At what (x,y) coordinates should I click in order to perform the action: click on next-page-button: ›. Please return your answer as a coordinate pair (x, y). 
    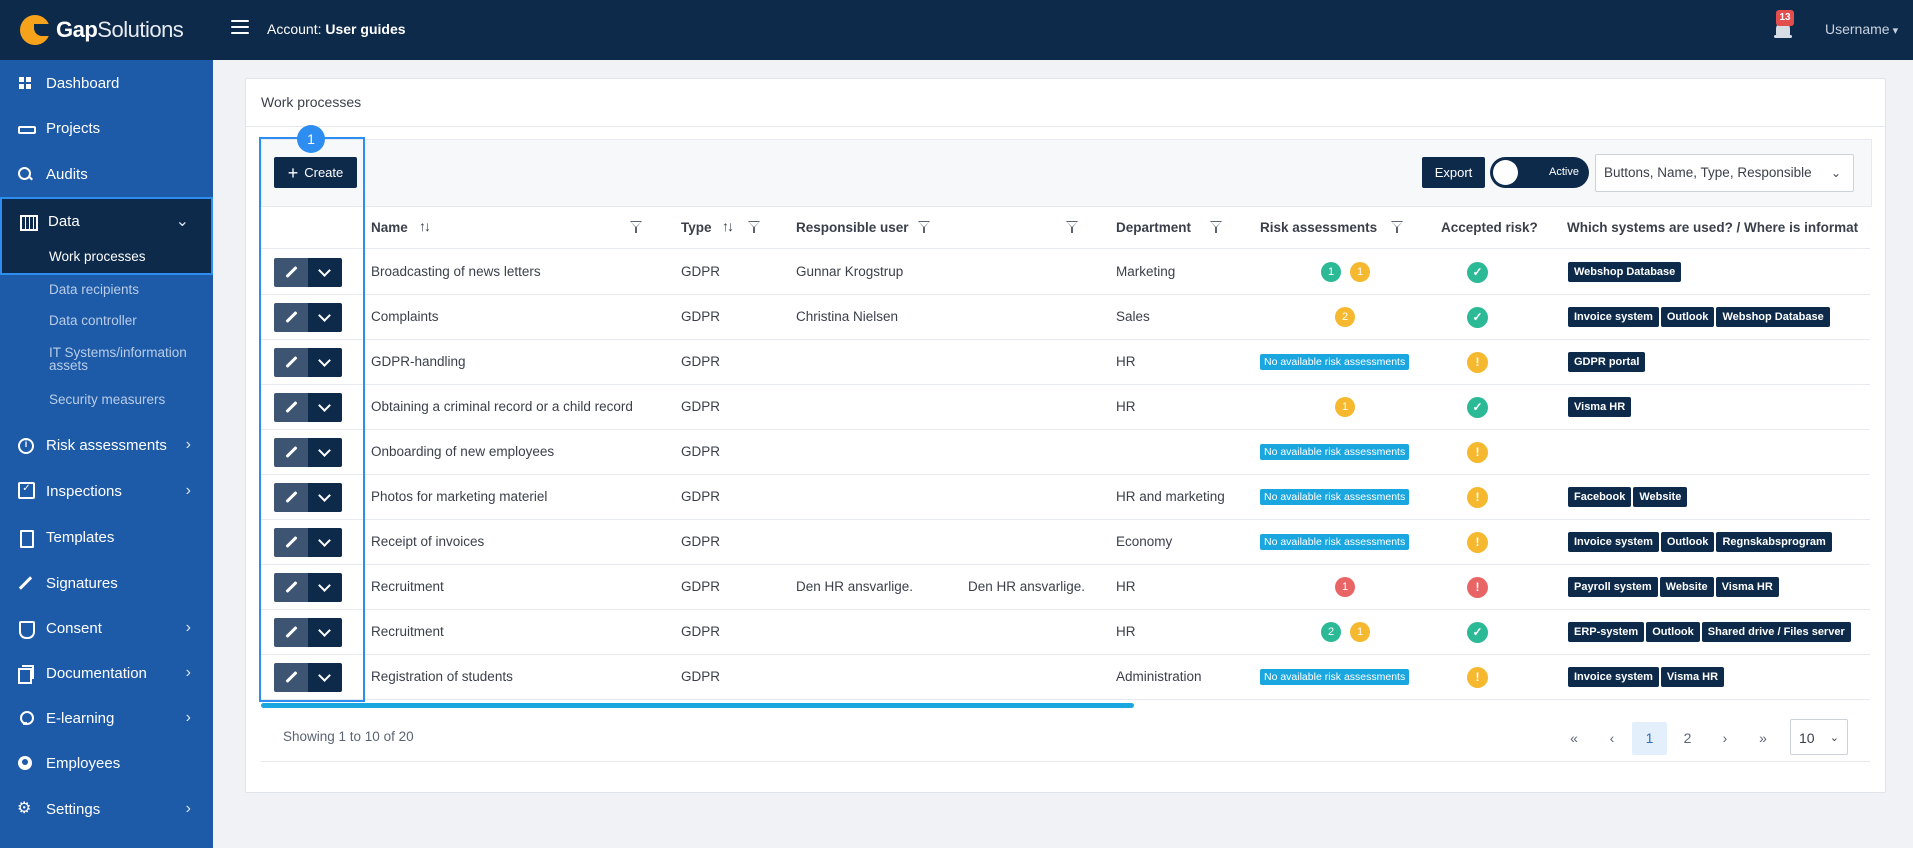
    Looking at the image, I should click on (1725, 738).